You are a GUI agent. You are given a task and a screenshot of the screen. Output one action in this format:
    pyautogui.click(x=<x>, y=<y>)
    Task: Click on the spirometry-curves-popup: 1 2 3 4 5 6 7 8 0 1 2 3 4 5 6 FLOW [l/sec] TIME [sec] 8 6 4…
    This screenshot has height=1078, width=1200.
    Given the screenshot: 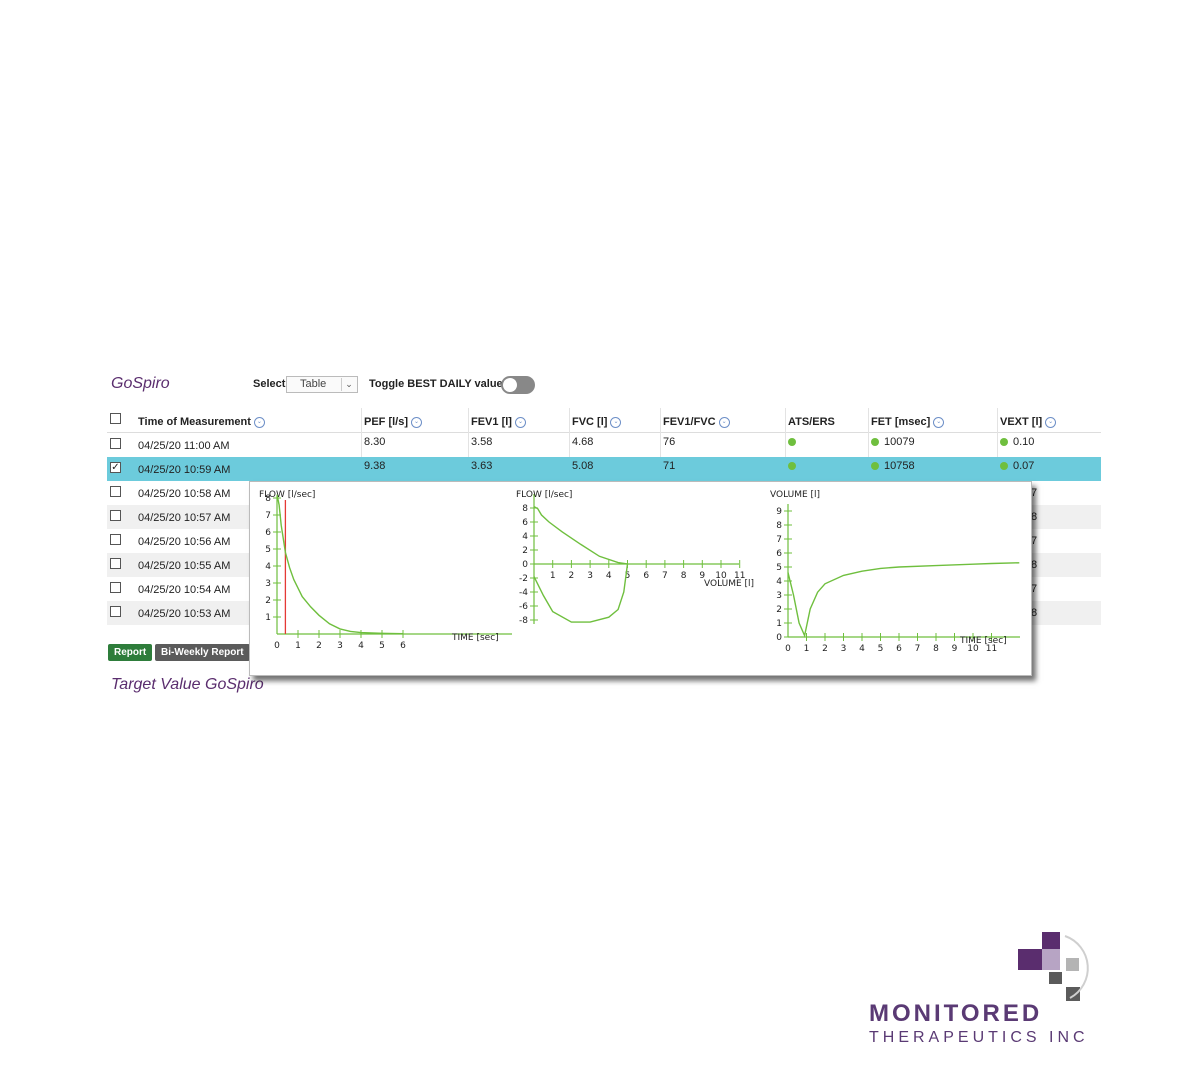 What is the action you would take?
    pyautogui.click(x=640, y=578)
    